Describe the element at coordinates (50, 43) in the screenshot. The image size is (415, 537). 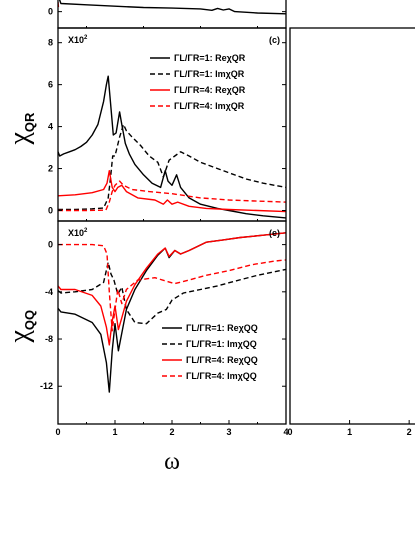
I see `y-tick-label: 8` at that location.